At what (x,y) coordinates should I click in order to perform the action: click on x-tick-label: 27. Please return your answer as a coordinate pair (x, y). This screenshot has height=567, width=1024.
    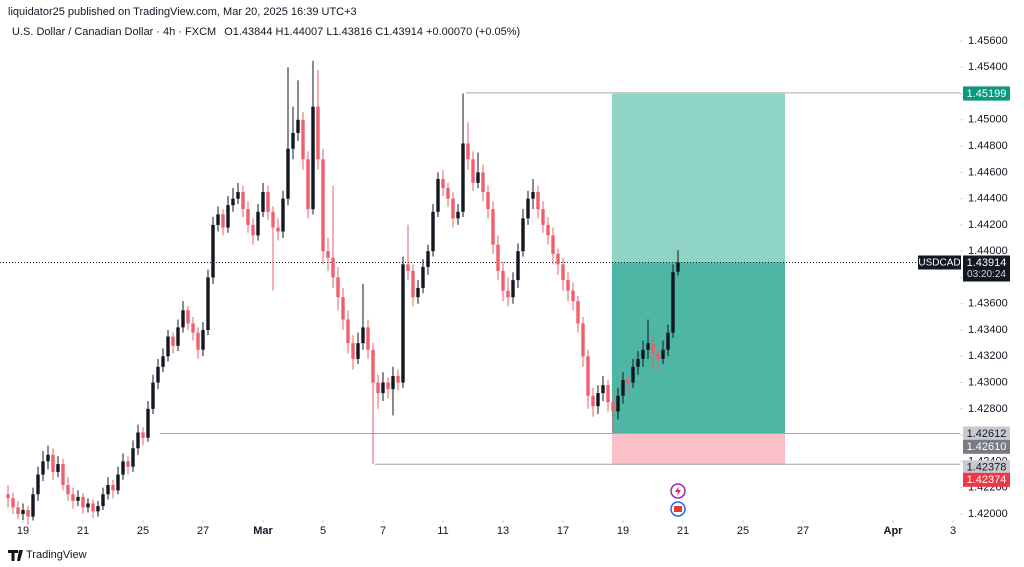
    Looking at the image, I should click on (803, 531).